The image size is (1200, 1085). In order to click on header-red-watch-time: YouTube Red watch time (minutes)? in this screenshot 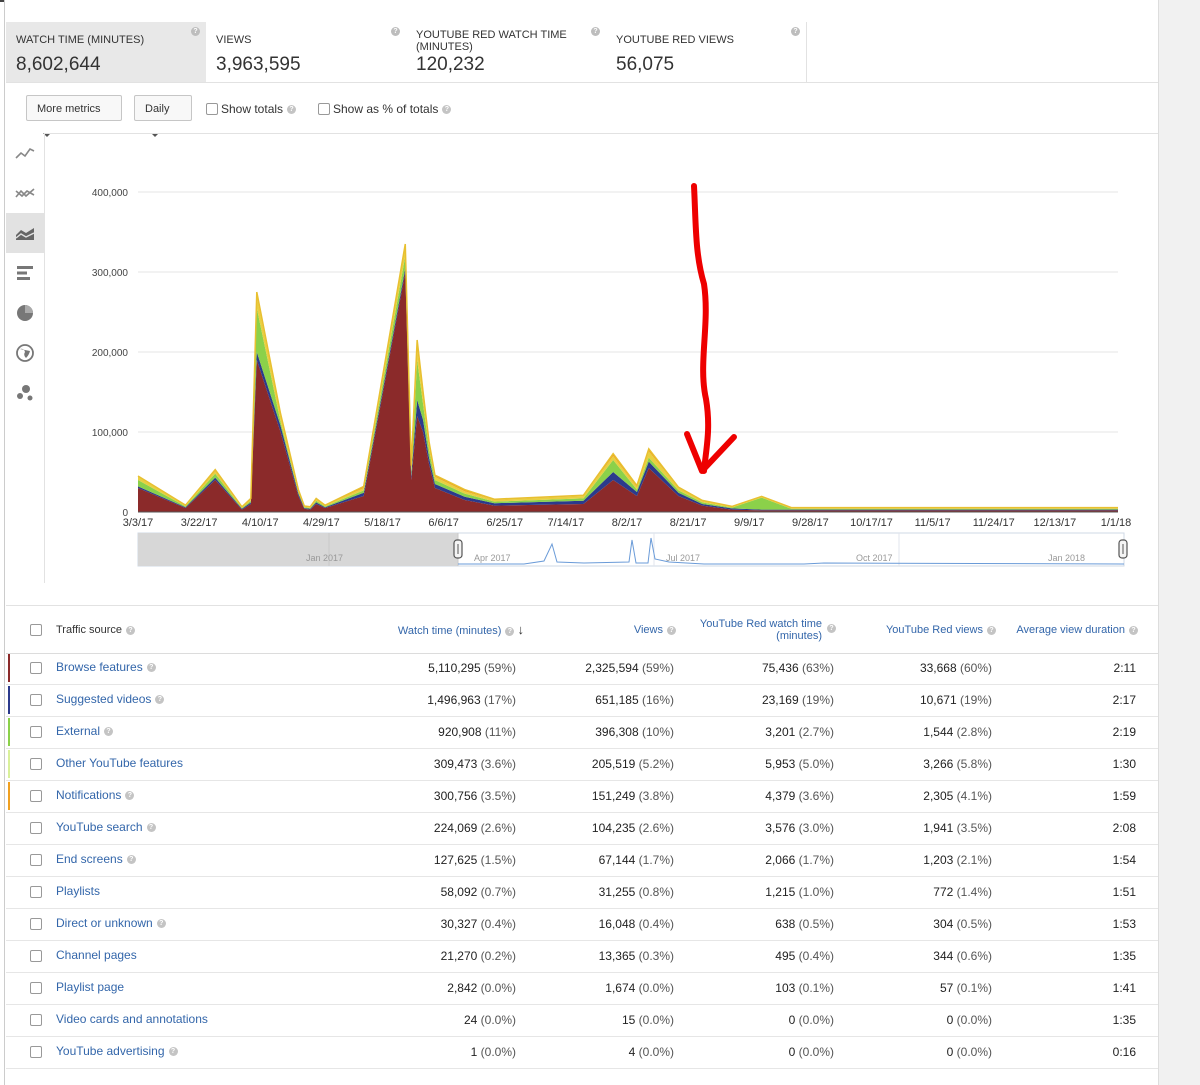, I will do `click(756, 630)`.